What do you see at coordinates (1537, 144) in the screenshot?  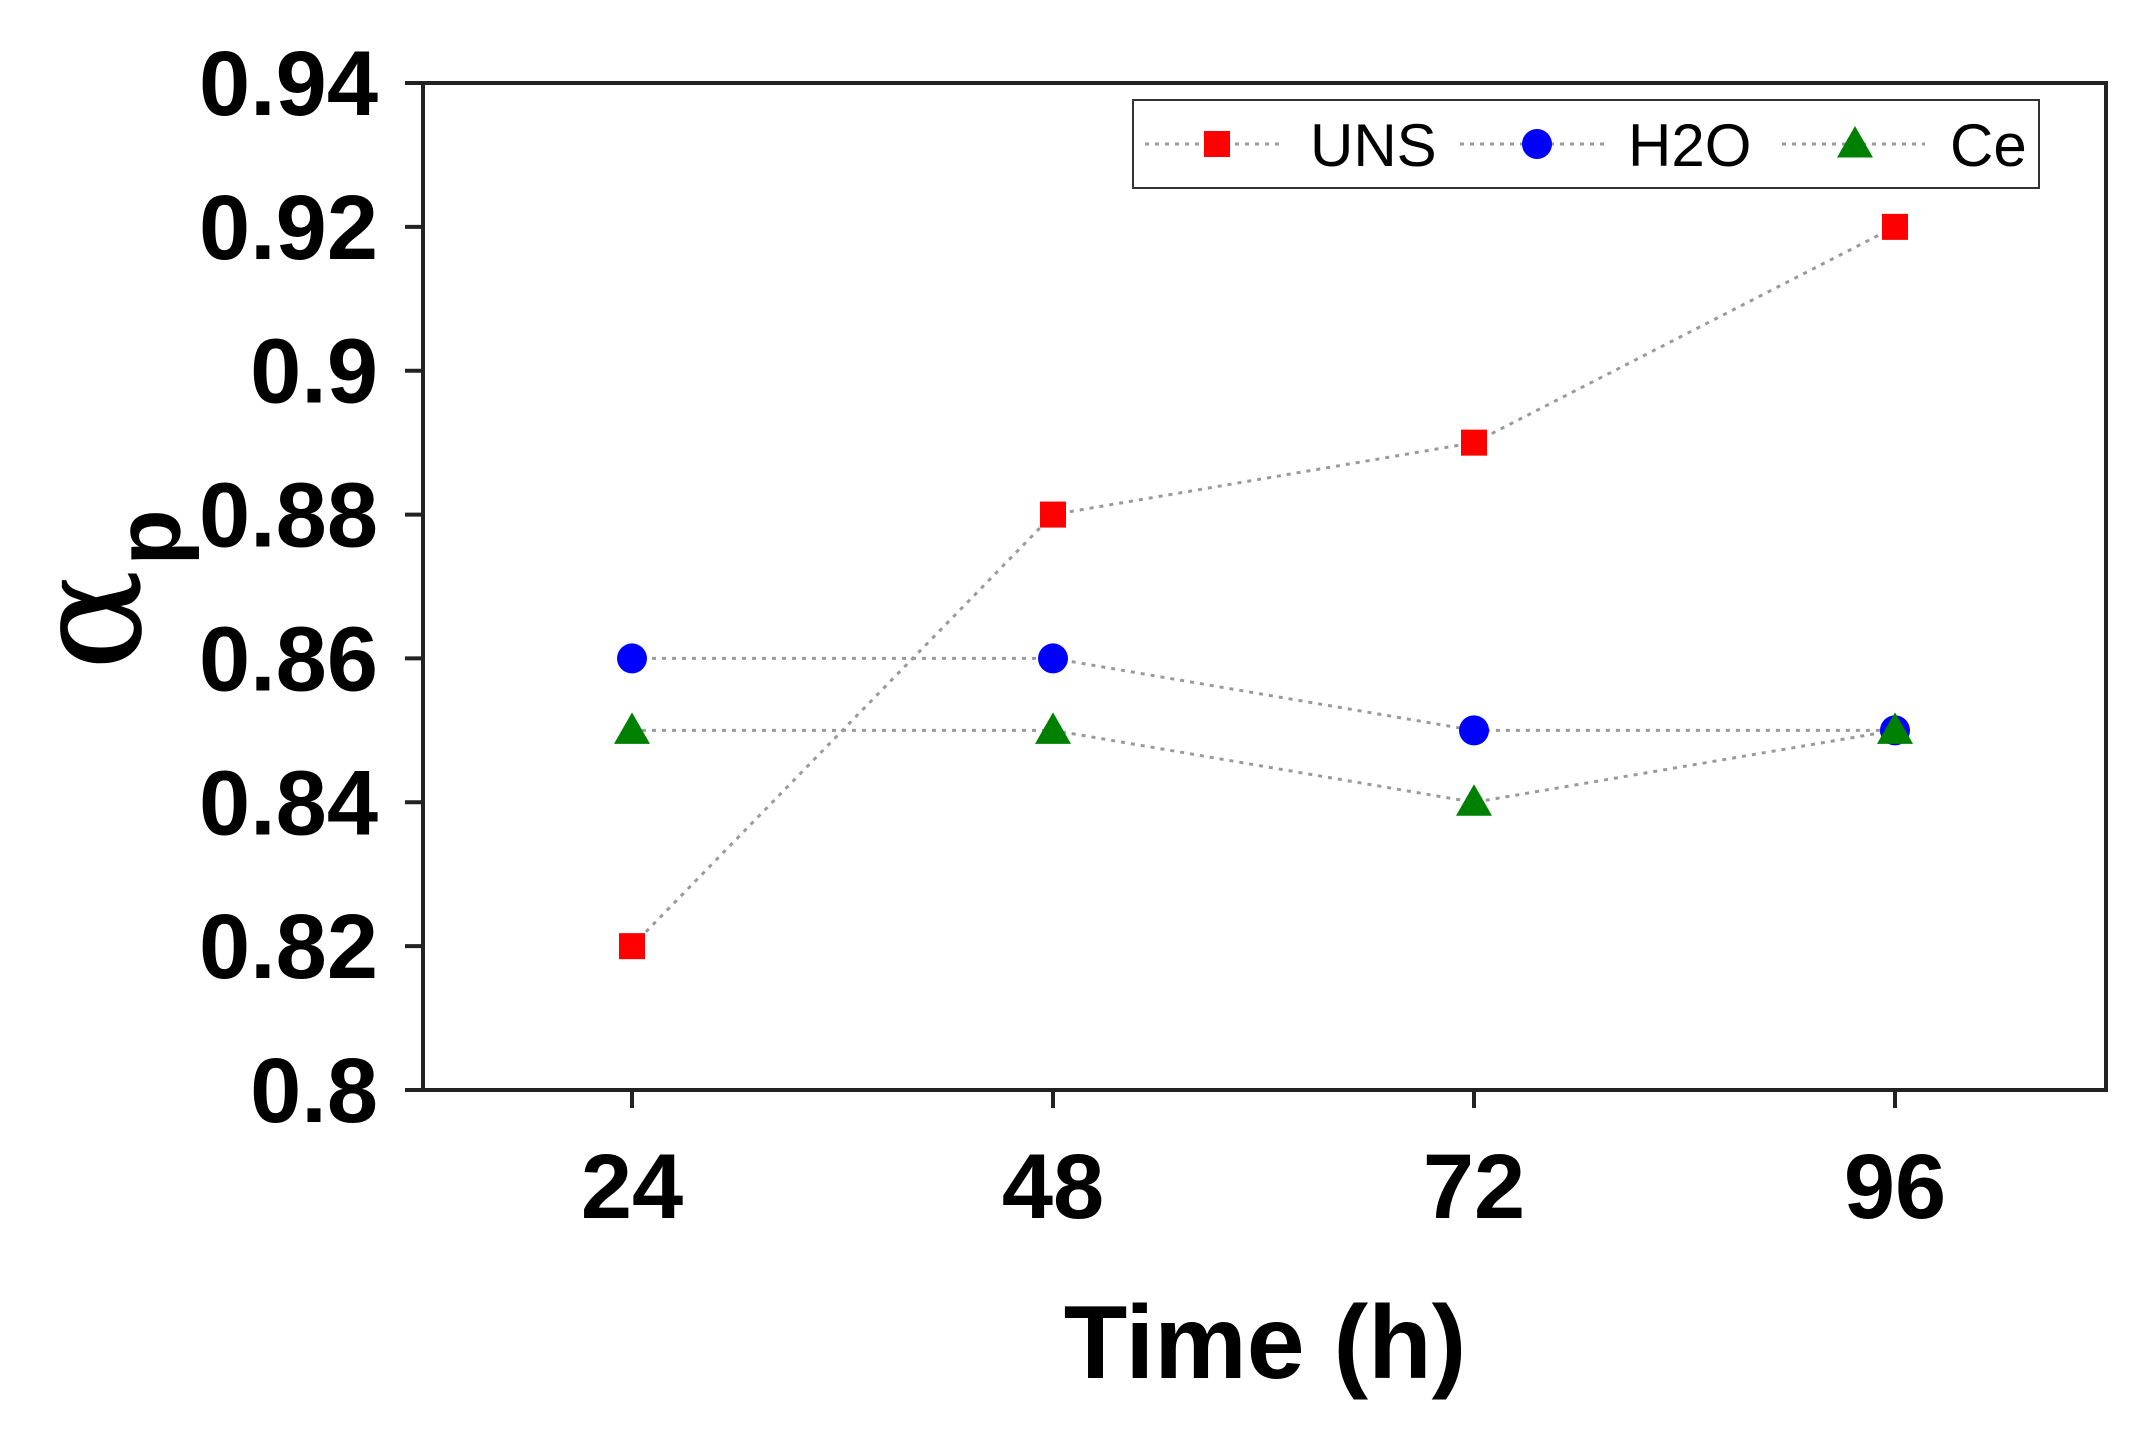 I see `legend-marker-h2o` at bounding box center [1537, 144].